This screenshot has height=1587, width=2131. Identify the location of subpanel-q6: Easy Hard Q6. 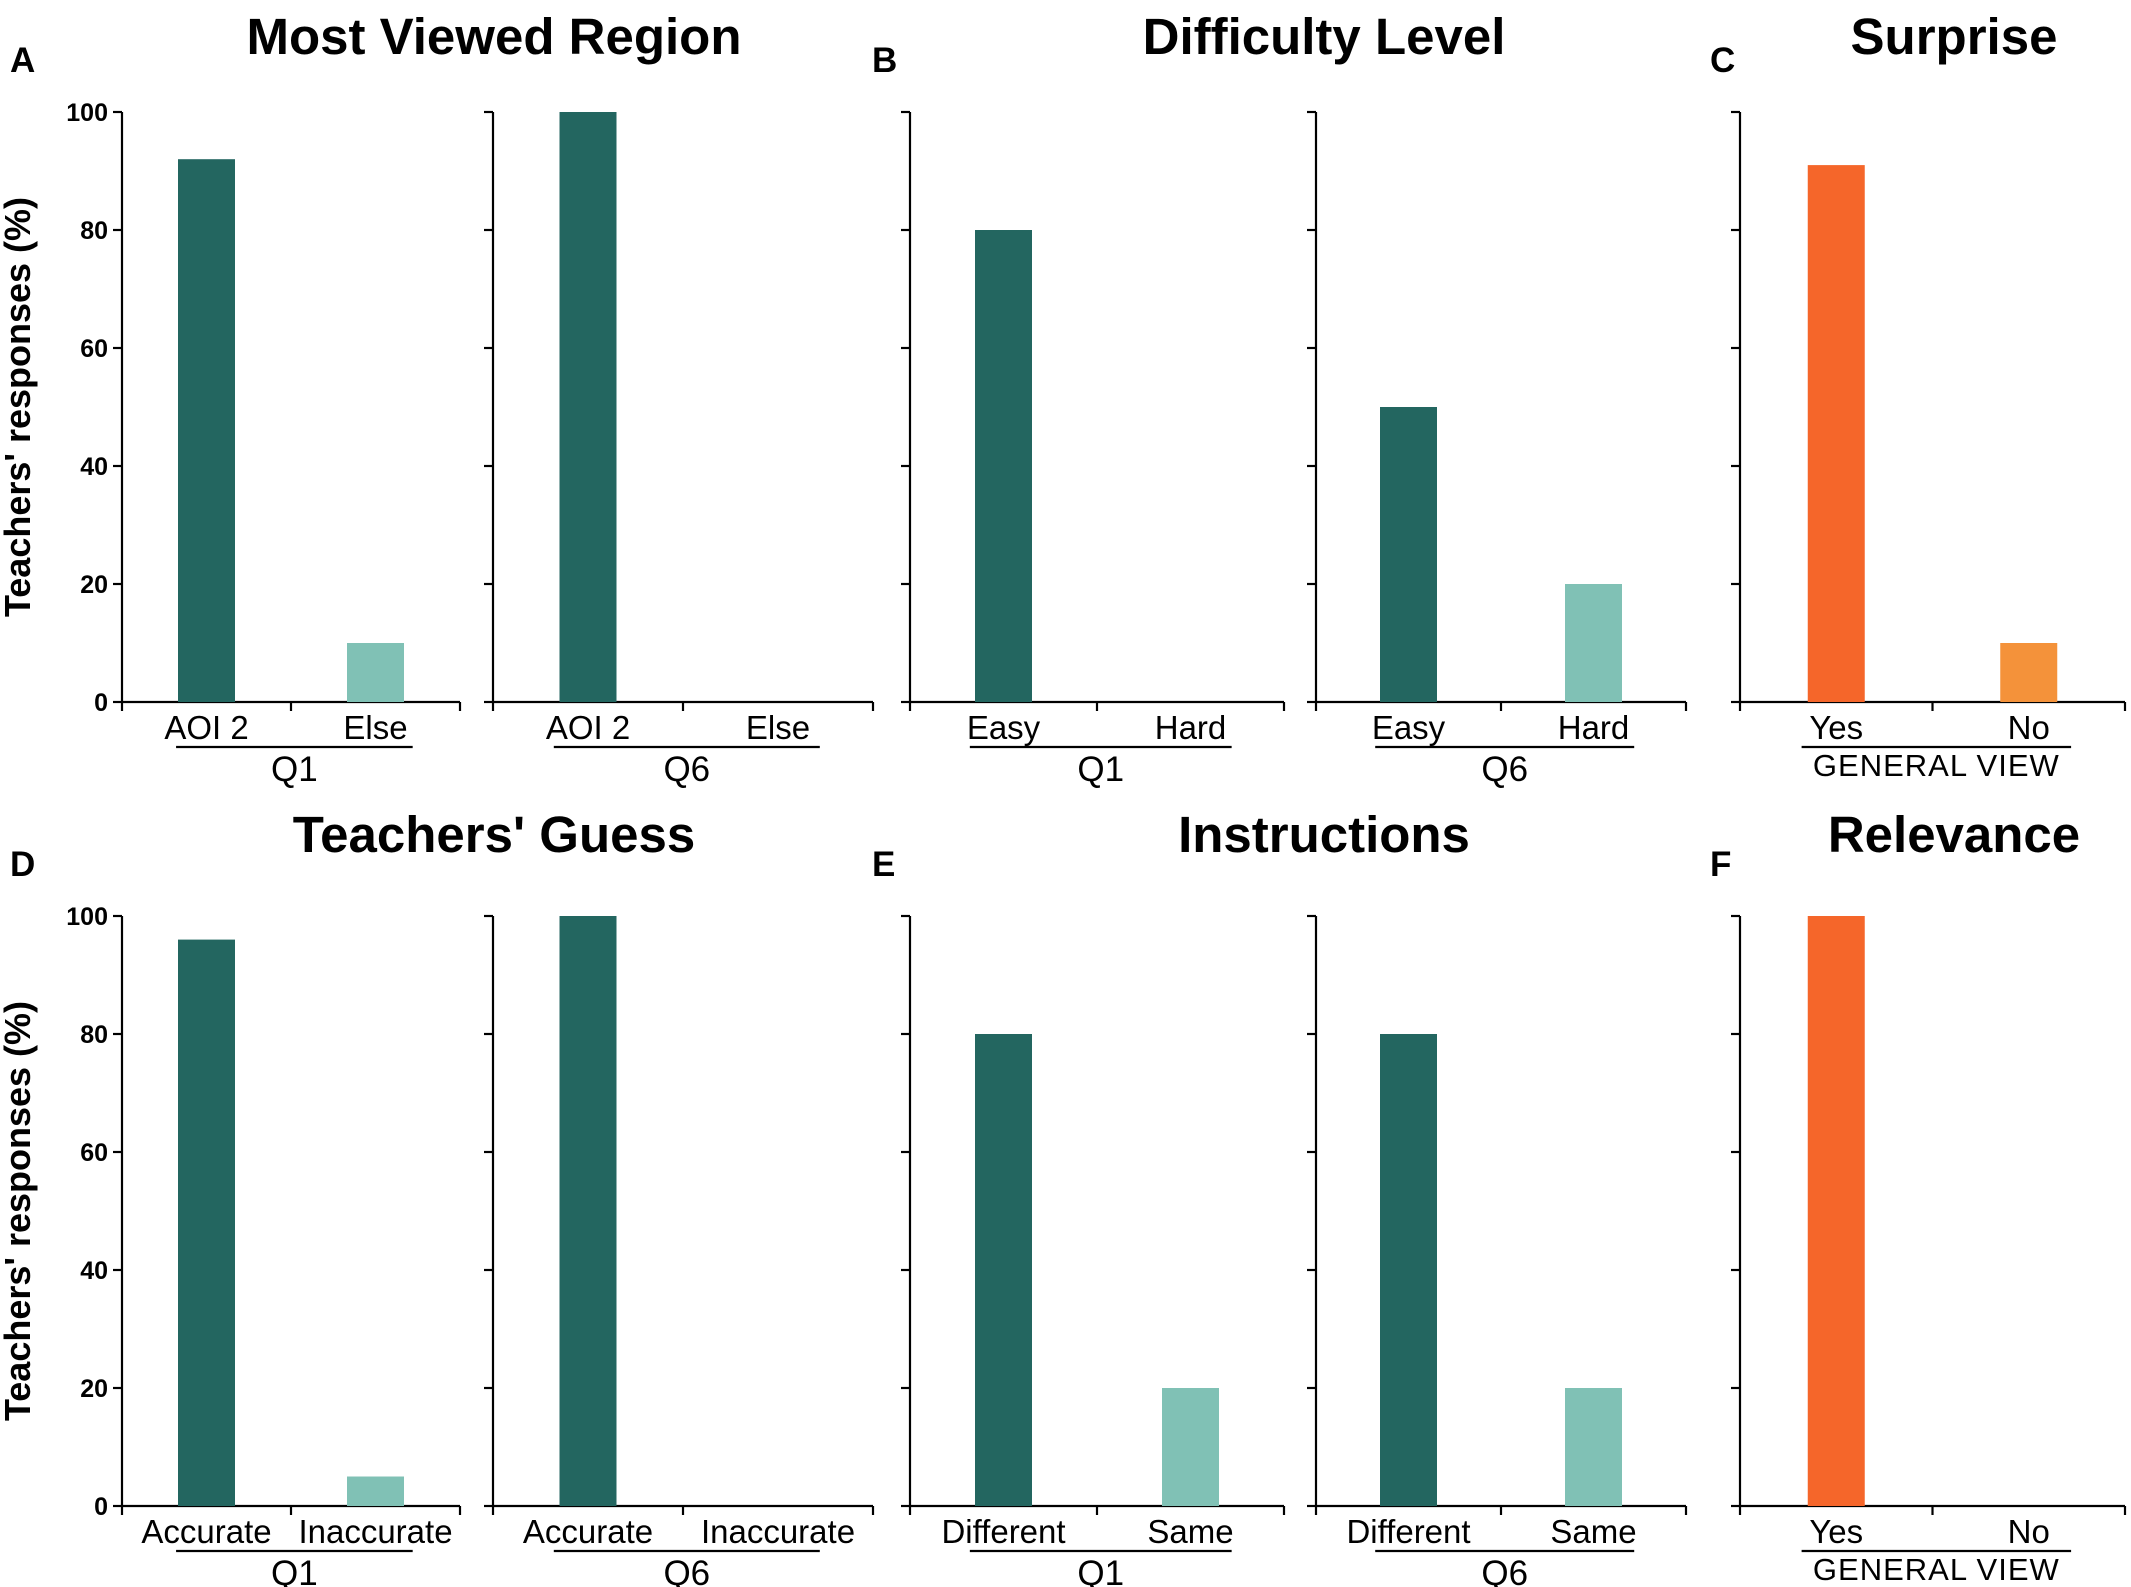
(1497, 449).